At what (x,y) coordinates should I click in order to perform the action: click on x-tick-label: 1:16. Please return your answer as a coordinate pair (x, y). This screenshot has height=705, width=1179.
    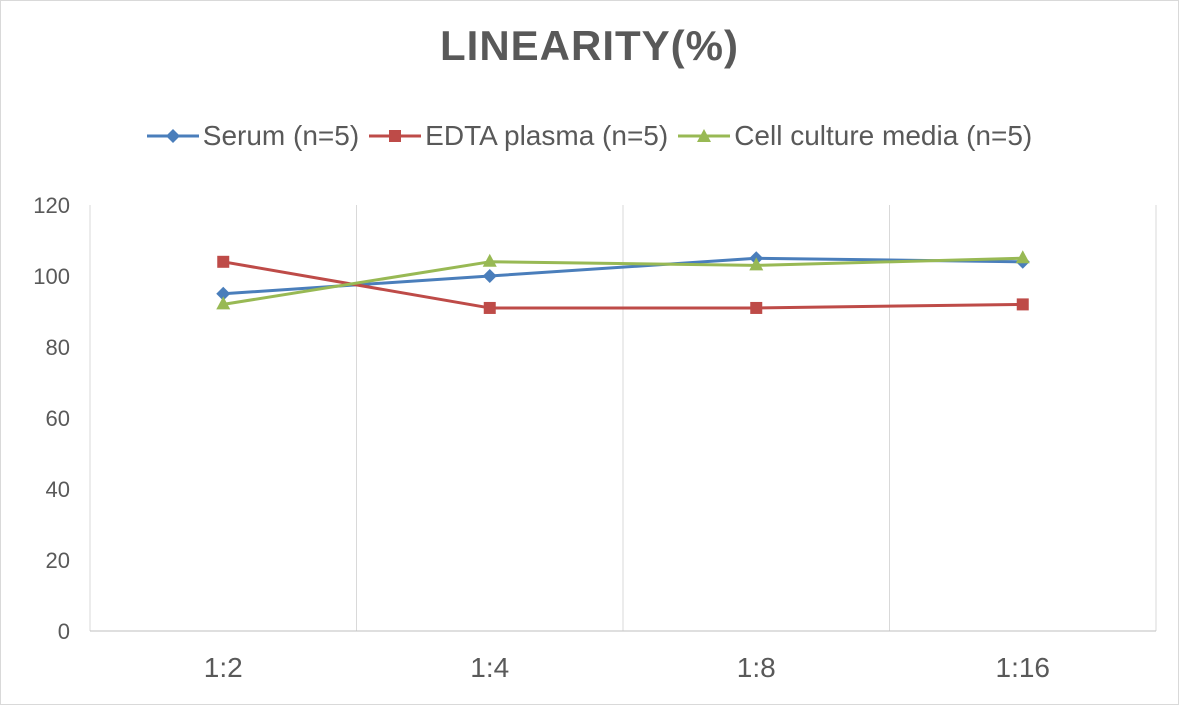
    Looking at the image, I should click on (1023, 667).